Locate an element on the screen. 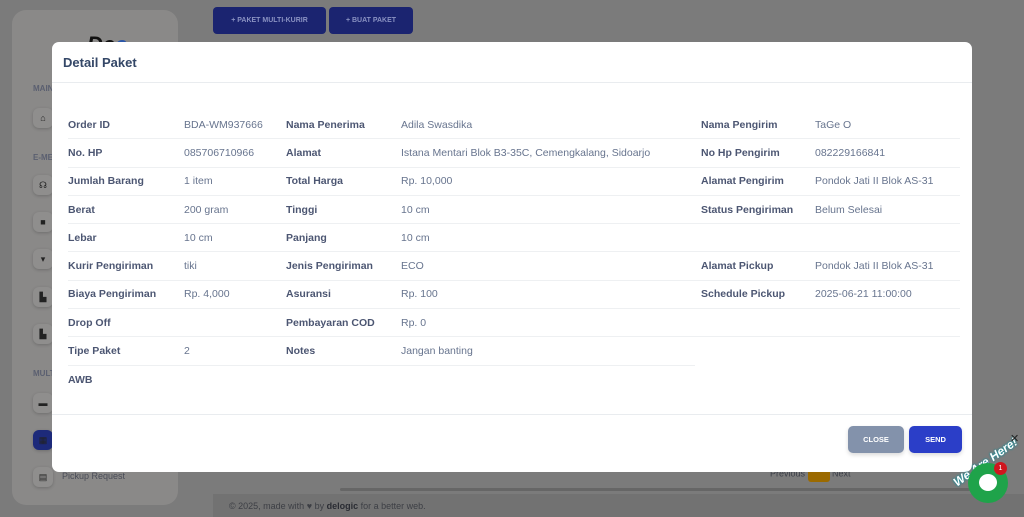 The image size is (1024, 517). footer-brand-link: delogic is located at coordinates (342, 506).